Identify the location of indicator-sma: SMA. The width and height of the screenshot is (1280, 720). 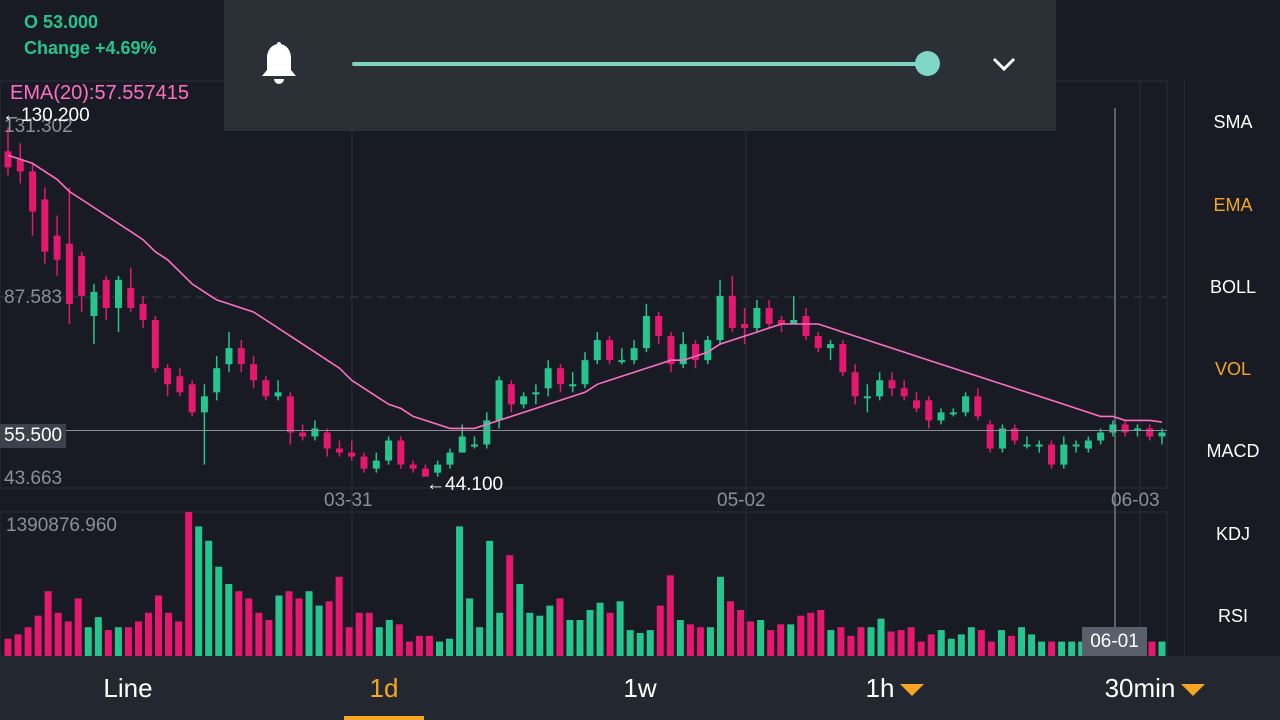
(1233, 122).